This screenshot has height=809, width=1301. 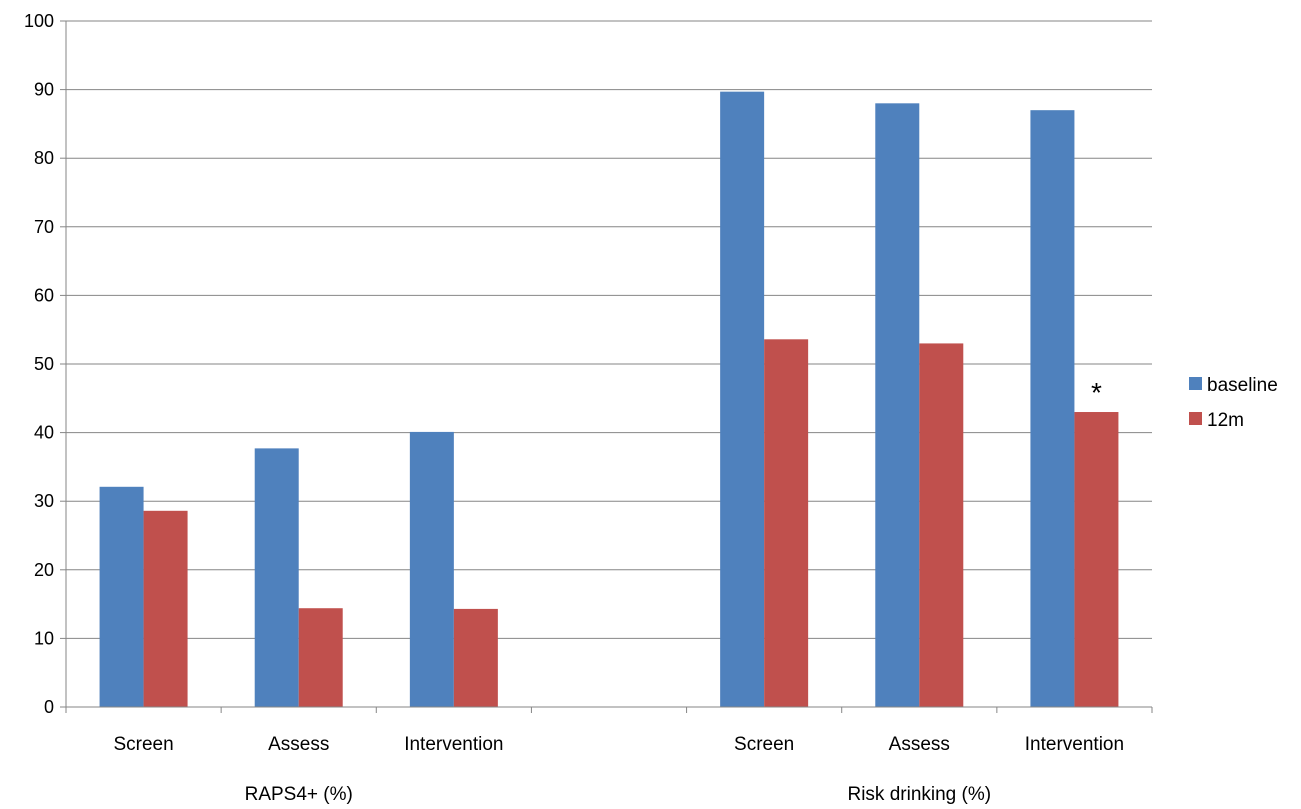 What do you see at coordinates (1225, 420) in the screenshot?
I see `legend-label: 12m` at bounding box center [1225, 420].